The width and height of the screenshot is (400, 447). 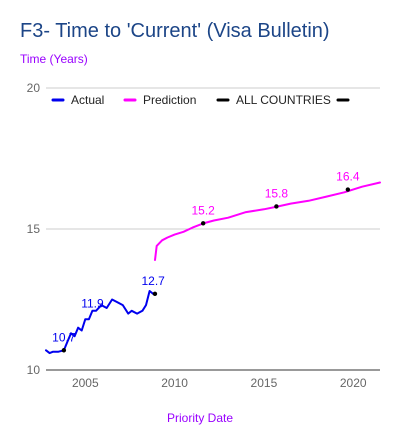 What do you see at coordinates (203, 210) in the screenshot?
I see `data-label: 15.2` at bounding box center [203, 210].